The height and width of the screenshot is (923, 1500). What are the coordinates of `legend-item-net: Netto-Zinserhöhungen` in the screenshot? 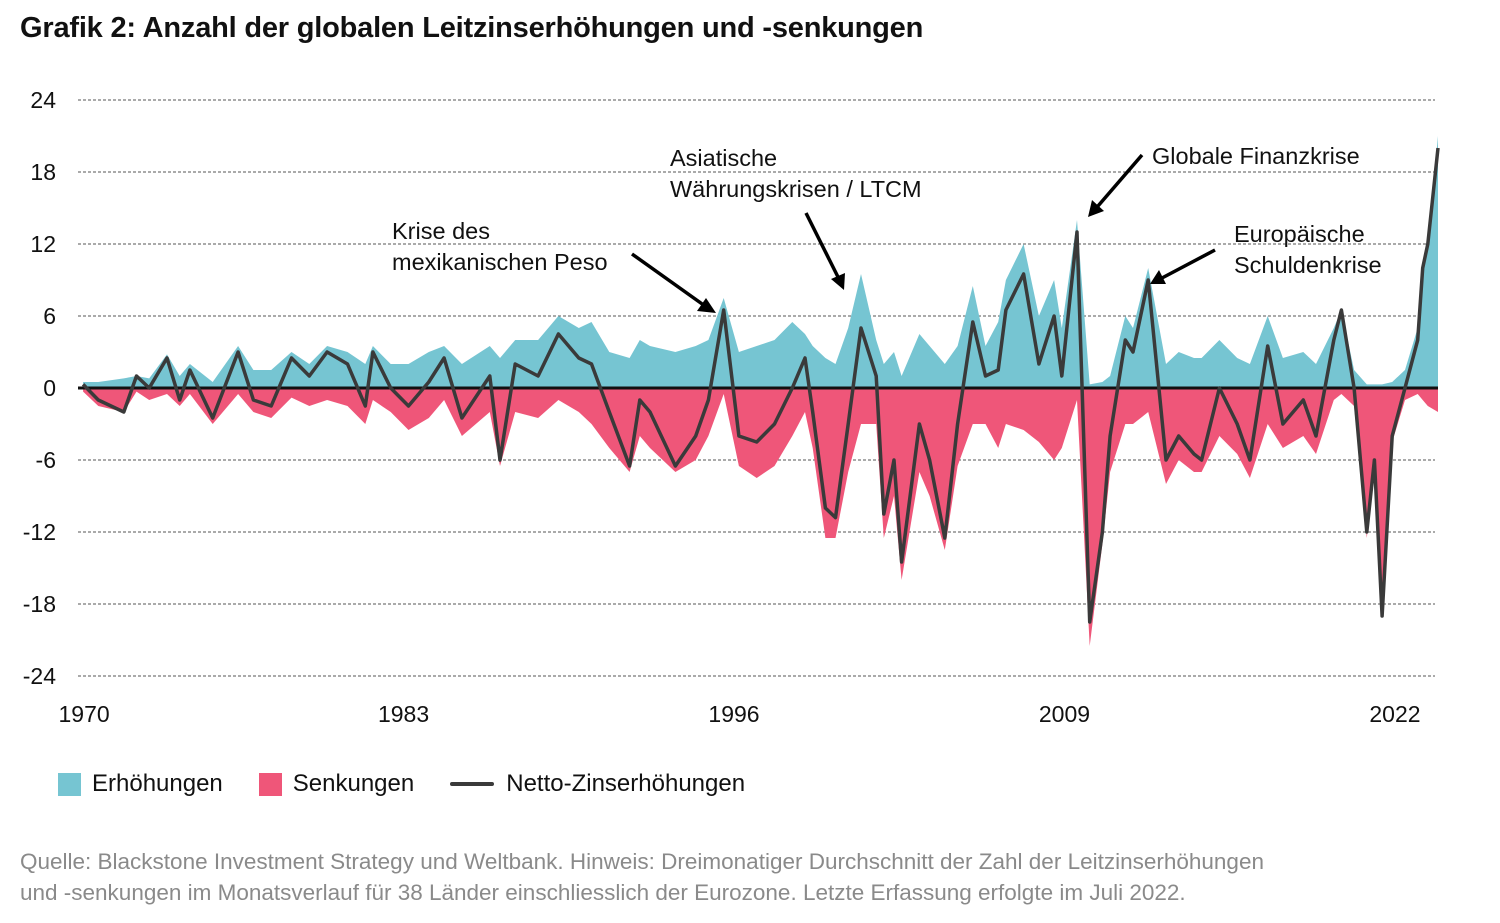 It's located at (597, 784).